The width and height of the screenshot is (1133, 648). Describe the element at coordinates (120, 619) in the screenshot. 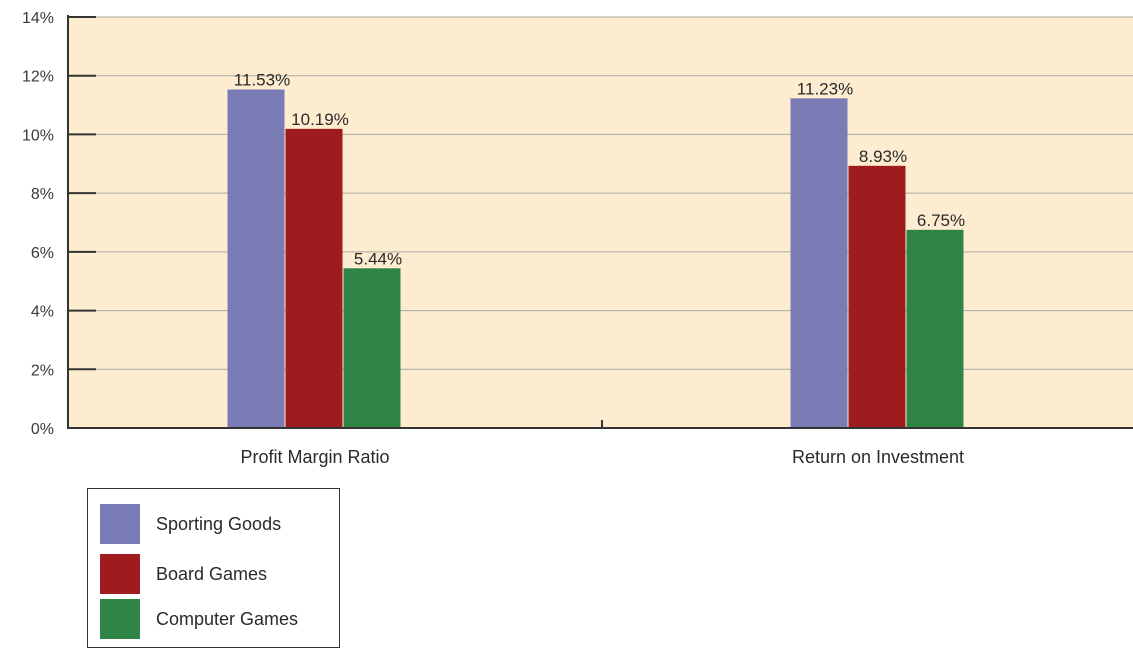

I see `legend-swatch-computer-games` at that location.